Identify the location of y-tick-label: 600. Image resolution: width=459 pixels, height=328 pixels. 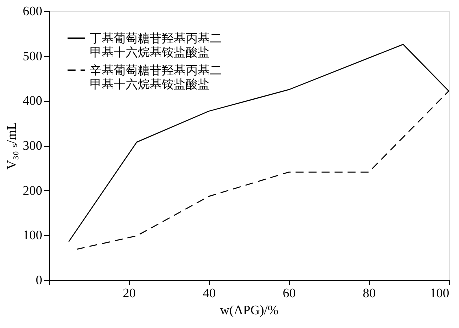
(32, 11).